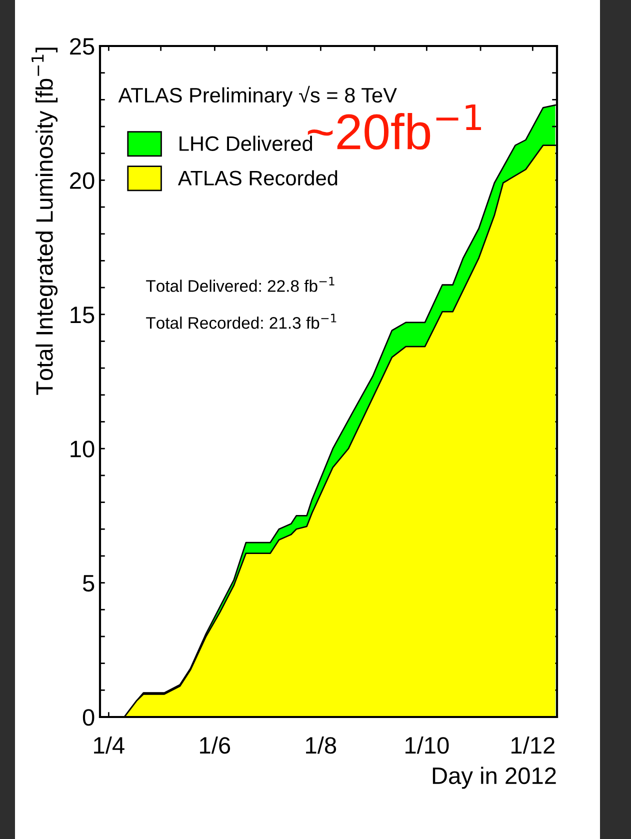  I want to click on y-tick-label: 5, so click(88, 583).